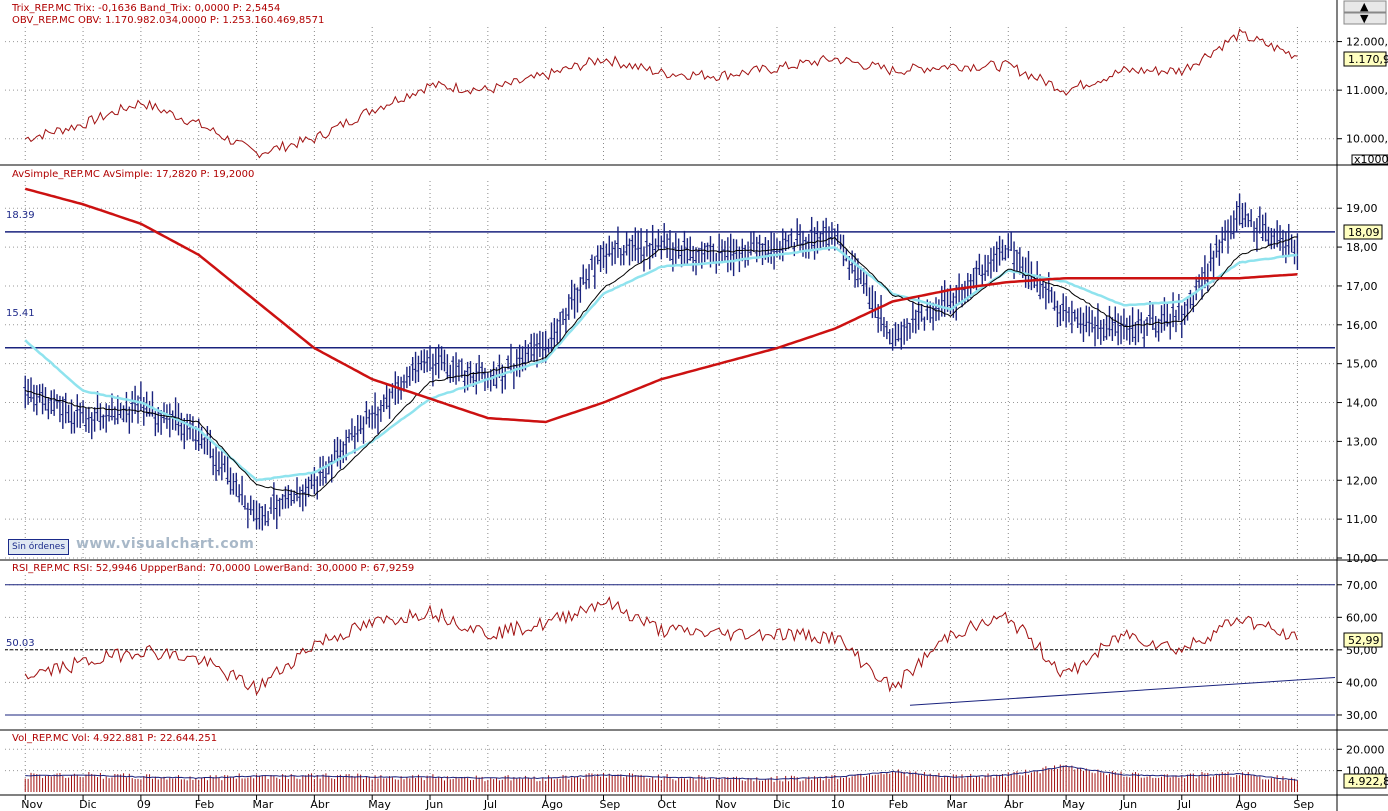 The width and height of the screenshot is (1388, 811). I want to click on trix-value-badge: 1.170,9, so click(1365, 59).